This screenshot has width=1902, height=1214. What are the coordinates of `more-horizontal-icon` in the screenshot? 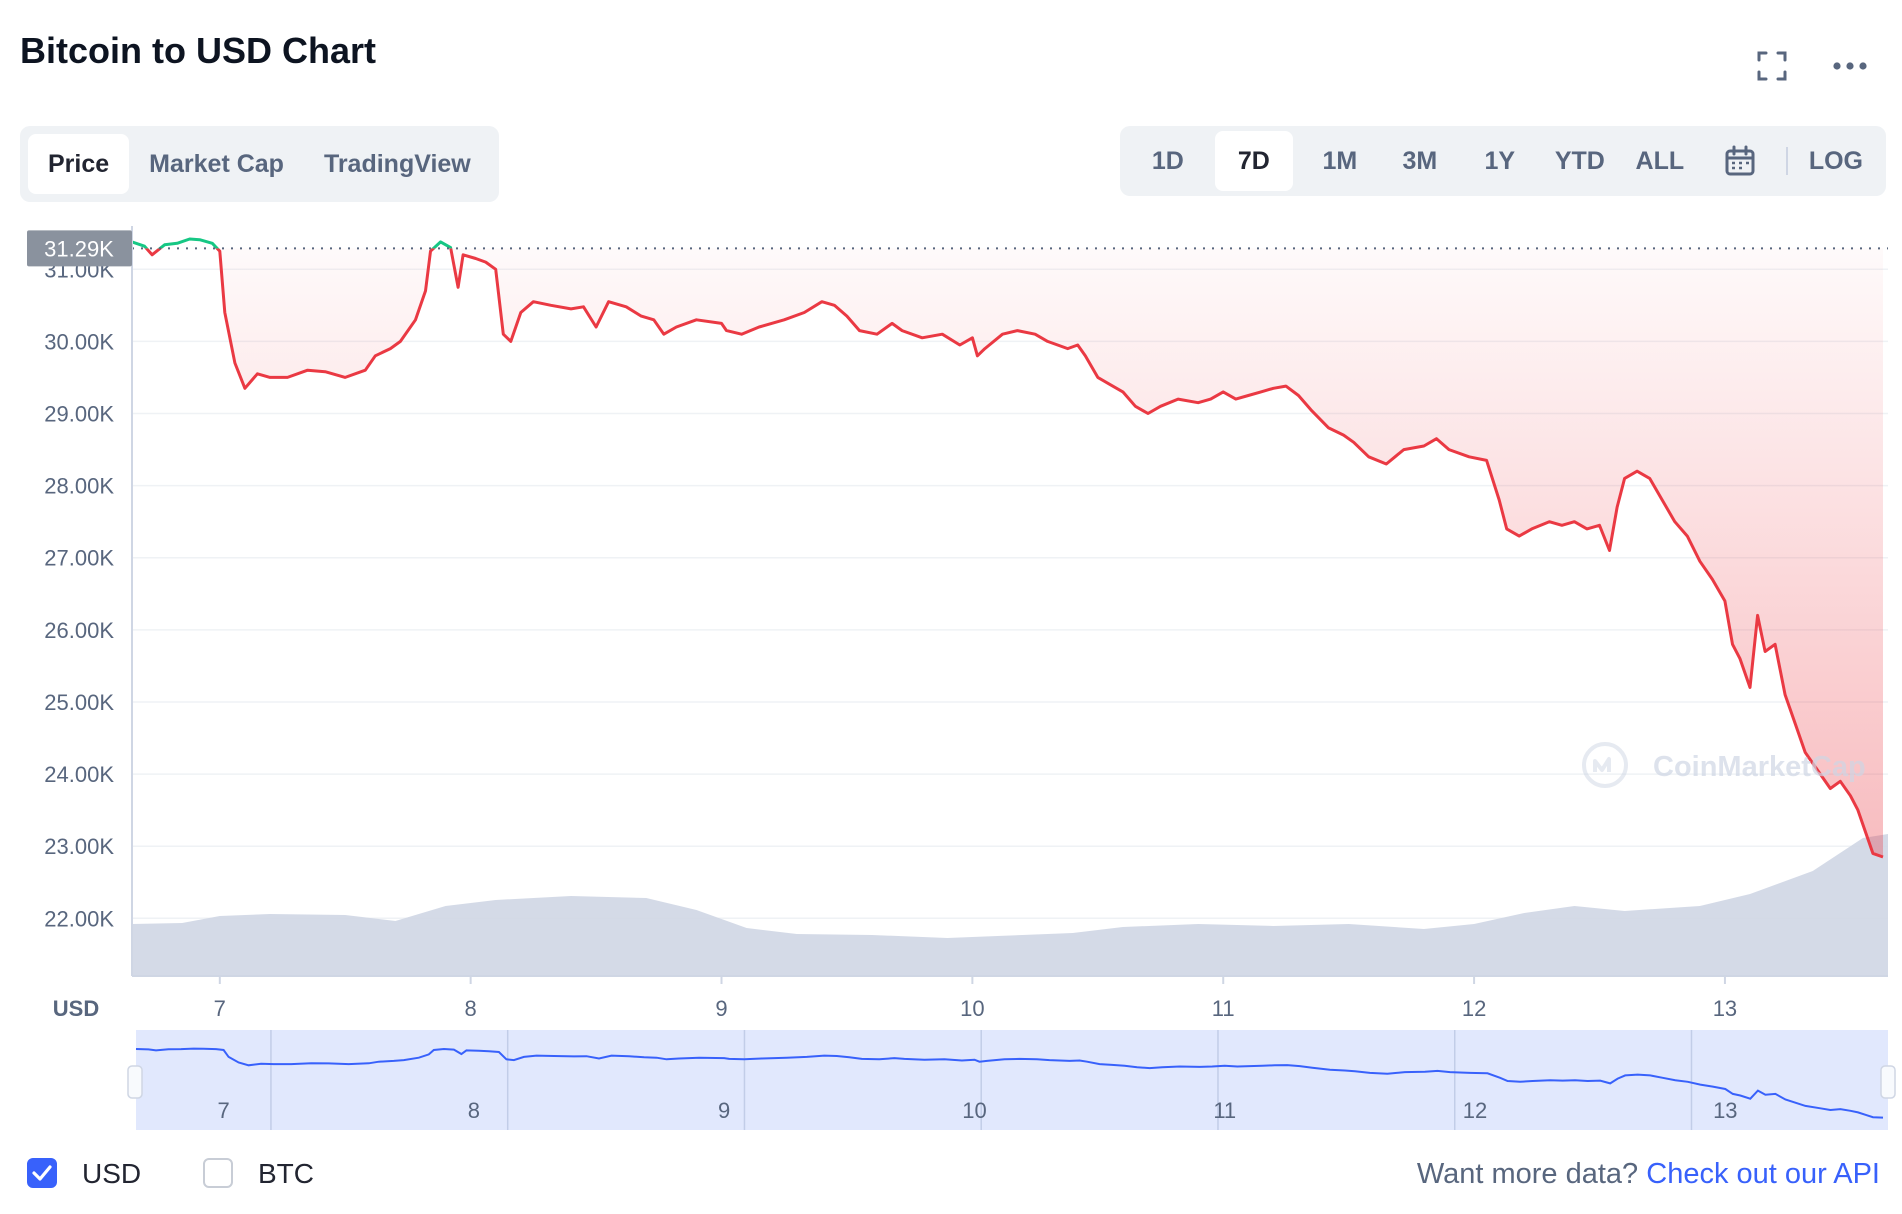 It's located at (1850, 66).